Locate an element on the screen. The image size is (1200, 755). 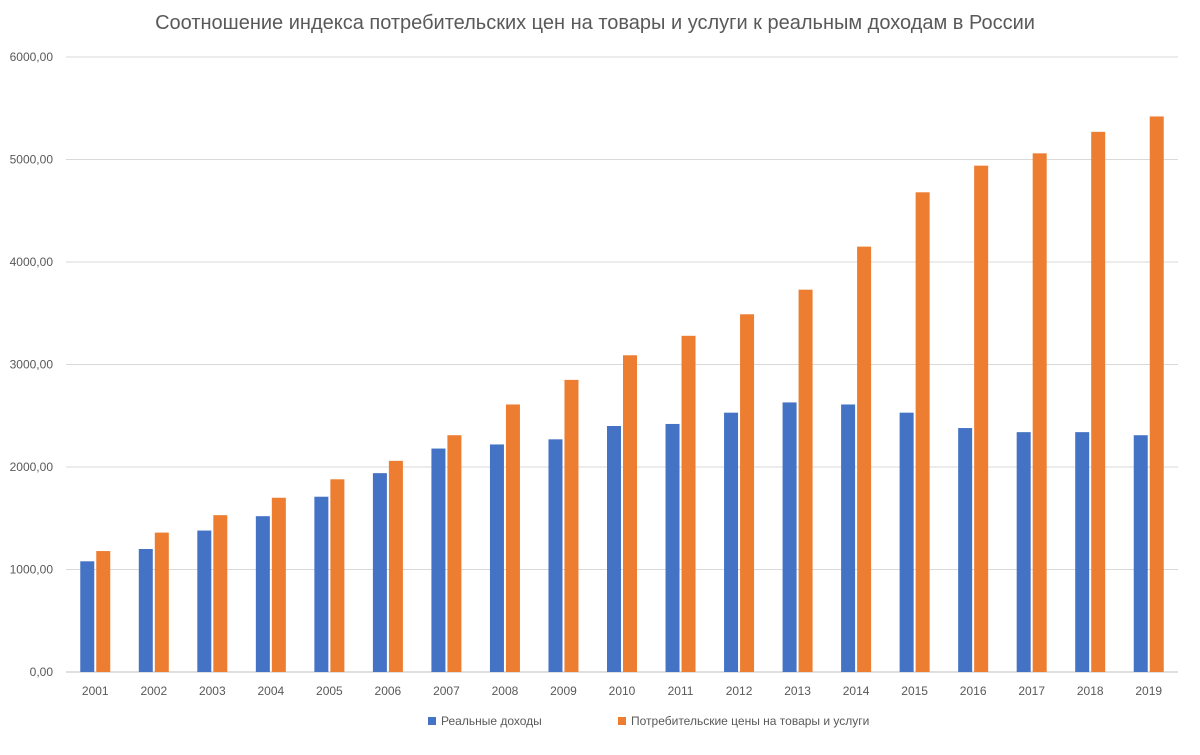
x-tick-label: 2010 is located at coordinates (622, 691).